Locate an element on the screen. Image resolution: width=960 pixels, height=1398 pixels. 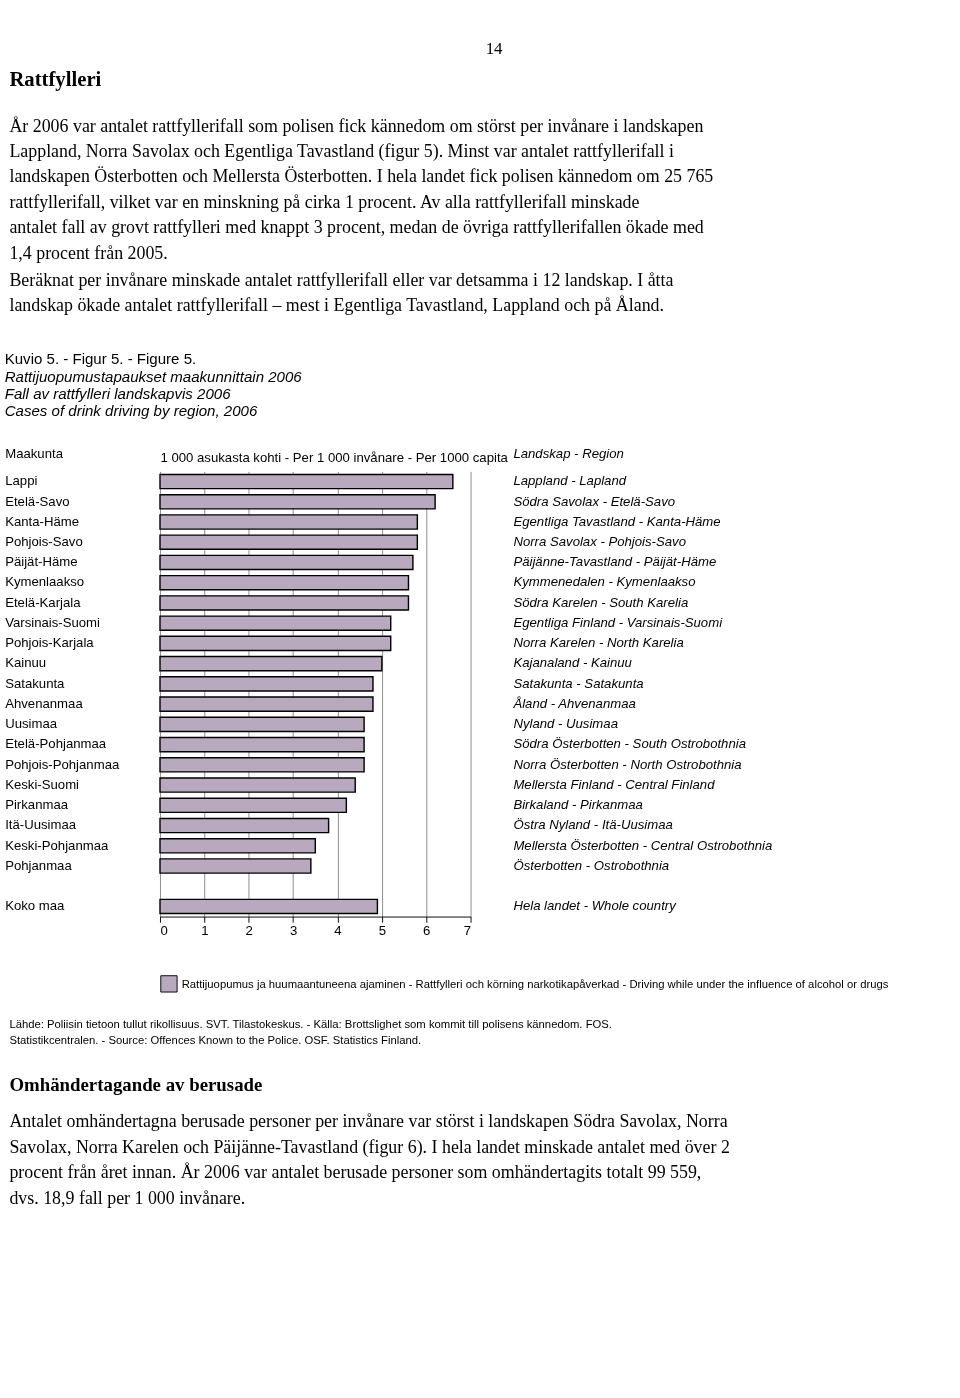
x-tick-label: 7 is located at coordinates (467, 930).